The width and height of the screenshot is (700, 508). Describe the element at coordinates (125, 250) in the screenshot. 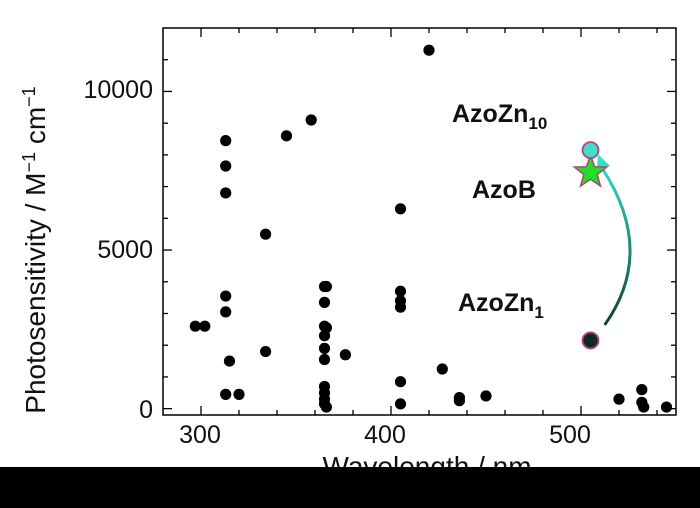

I see `y-tick-label-5000: 5000` at that location.